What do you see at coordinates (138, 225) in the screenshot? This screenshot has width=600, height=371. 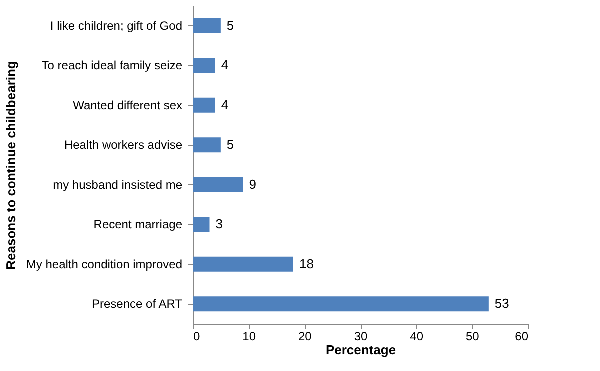 I see `y-tick-label: Recent marriage` at bounding box center [138, 225].